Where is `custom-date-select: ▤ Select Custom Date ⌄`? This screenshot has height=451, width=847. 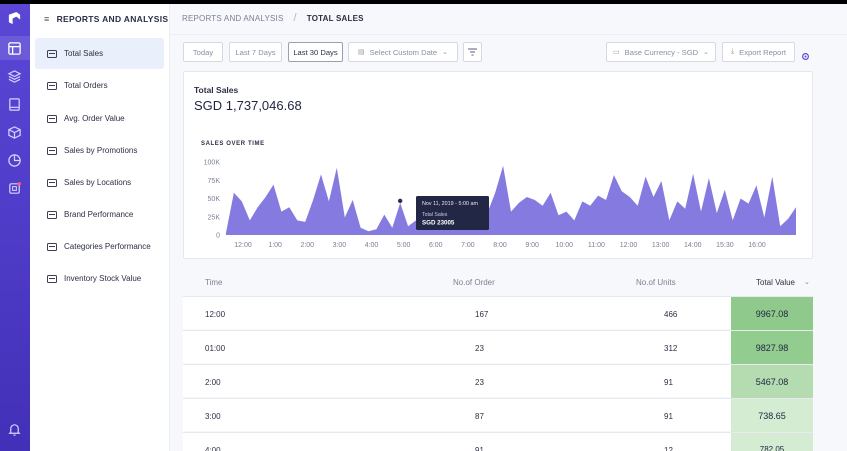 custom-date-select: ▤ Select Custom Date ⌄ is located at coordinates (403, 52).